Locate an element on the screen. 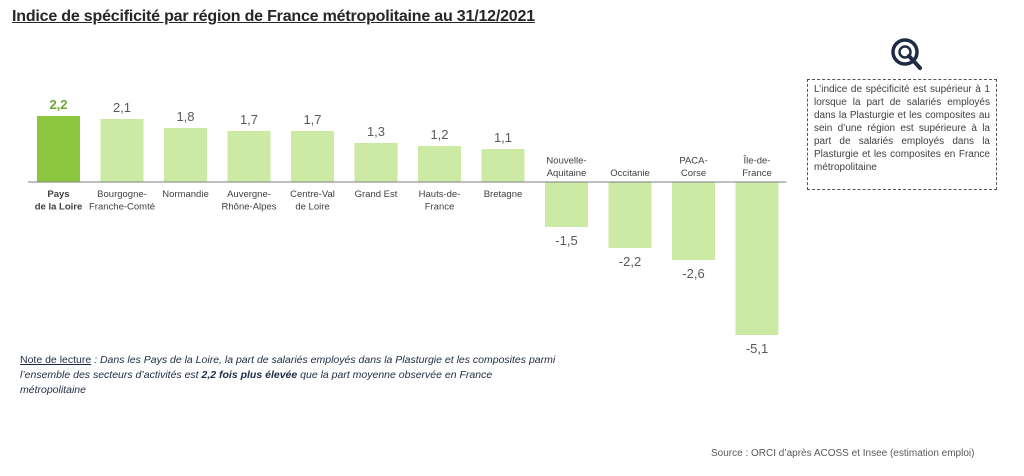  category-label: Centre-Val de Loire is located at coordinates (312, 201).